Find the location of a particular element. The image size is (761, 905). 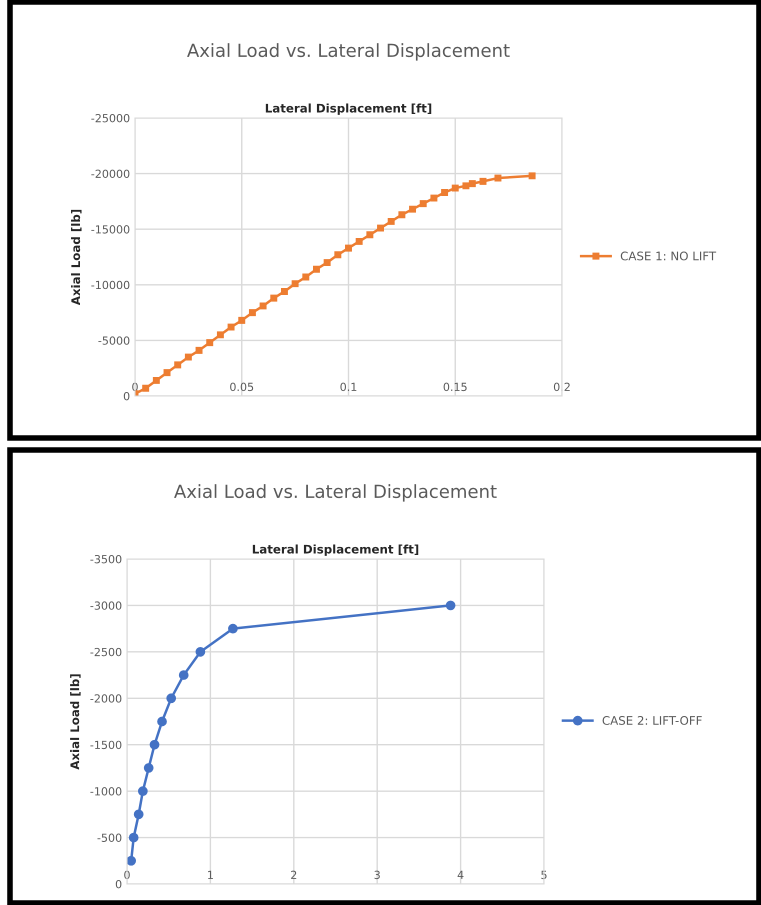

y-tick-label: -2500 is located at coordinates (106, 652).